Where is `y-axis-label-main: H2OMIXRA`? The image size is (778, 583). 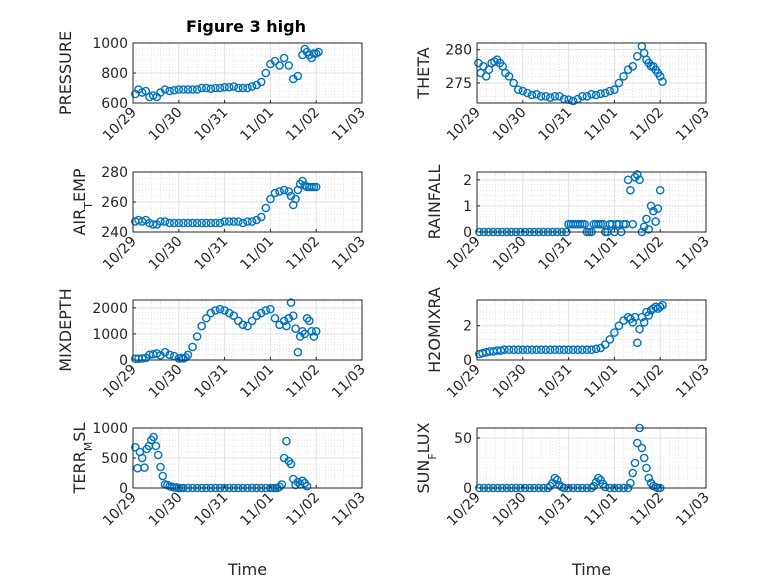
y-axis-label-main: H2OMIXRA is located at coordinates (434, 330).